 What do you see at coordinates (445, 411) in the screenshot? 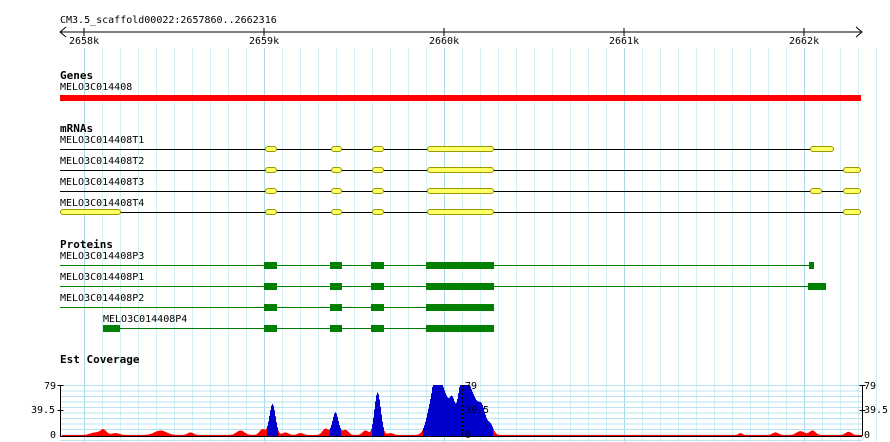
I see `coverage-histogram` at bounding box center [445, 411].